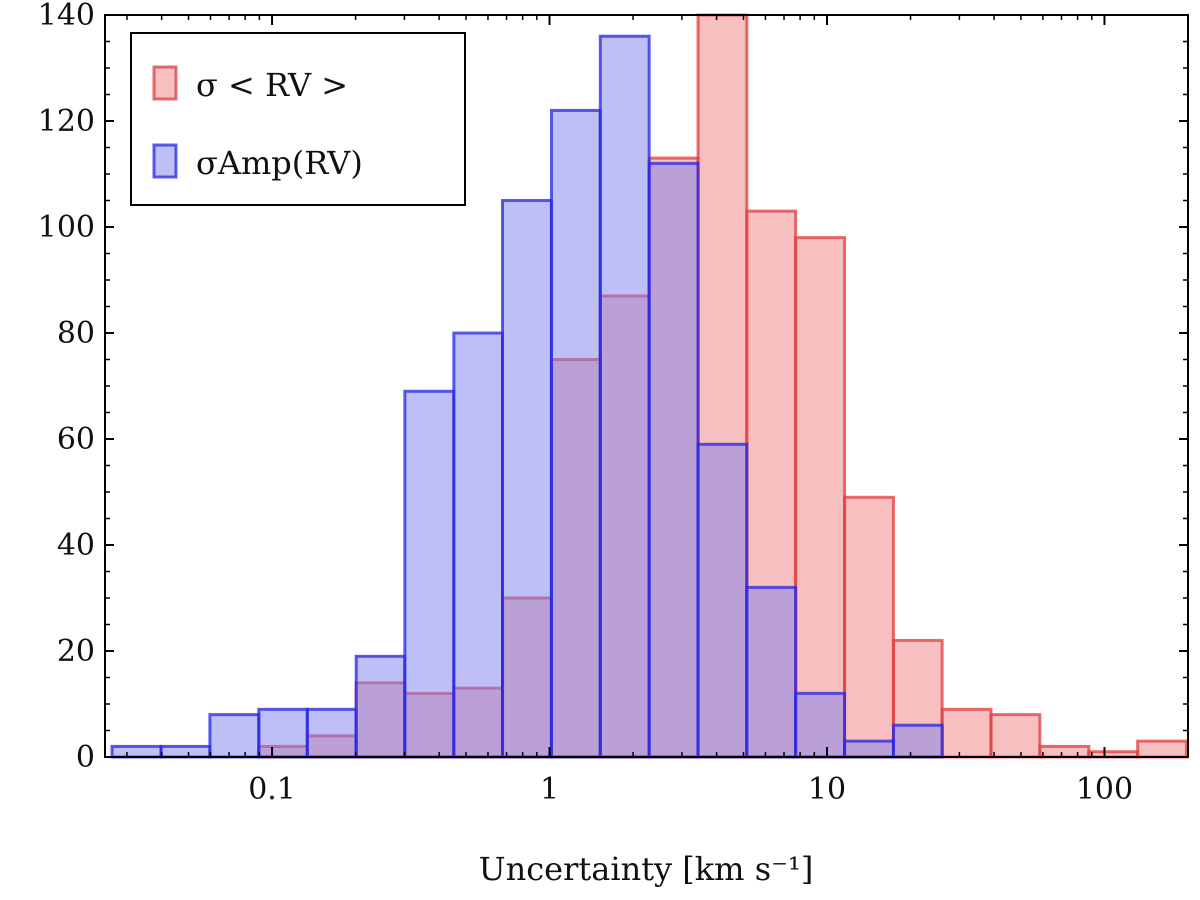 The width and height of the screenshot is (1200, 900). What do you see at coordinates (76, 545) in the screenshot?
I see `y-tick-label: 40` at bounding box center [76, 545].